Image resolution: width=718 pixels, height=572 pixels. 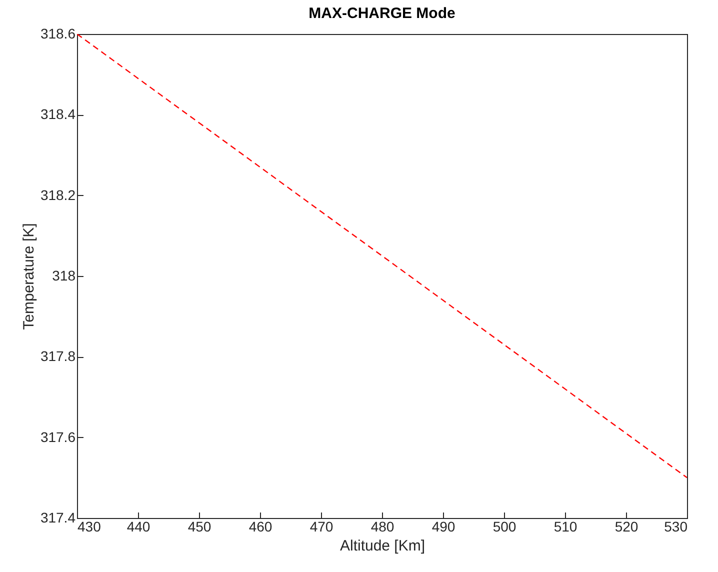 What do you see at coordinates (58, 356) in the screenshot?
I see `y-tick-label: 317.8` at bounding box center [58, 356].